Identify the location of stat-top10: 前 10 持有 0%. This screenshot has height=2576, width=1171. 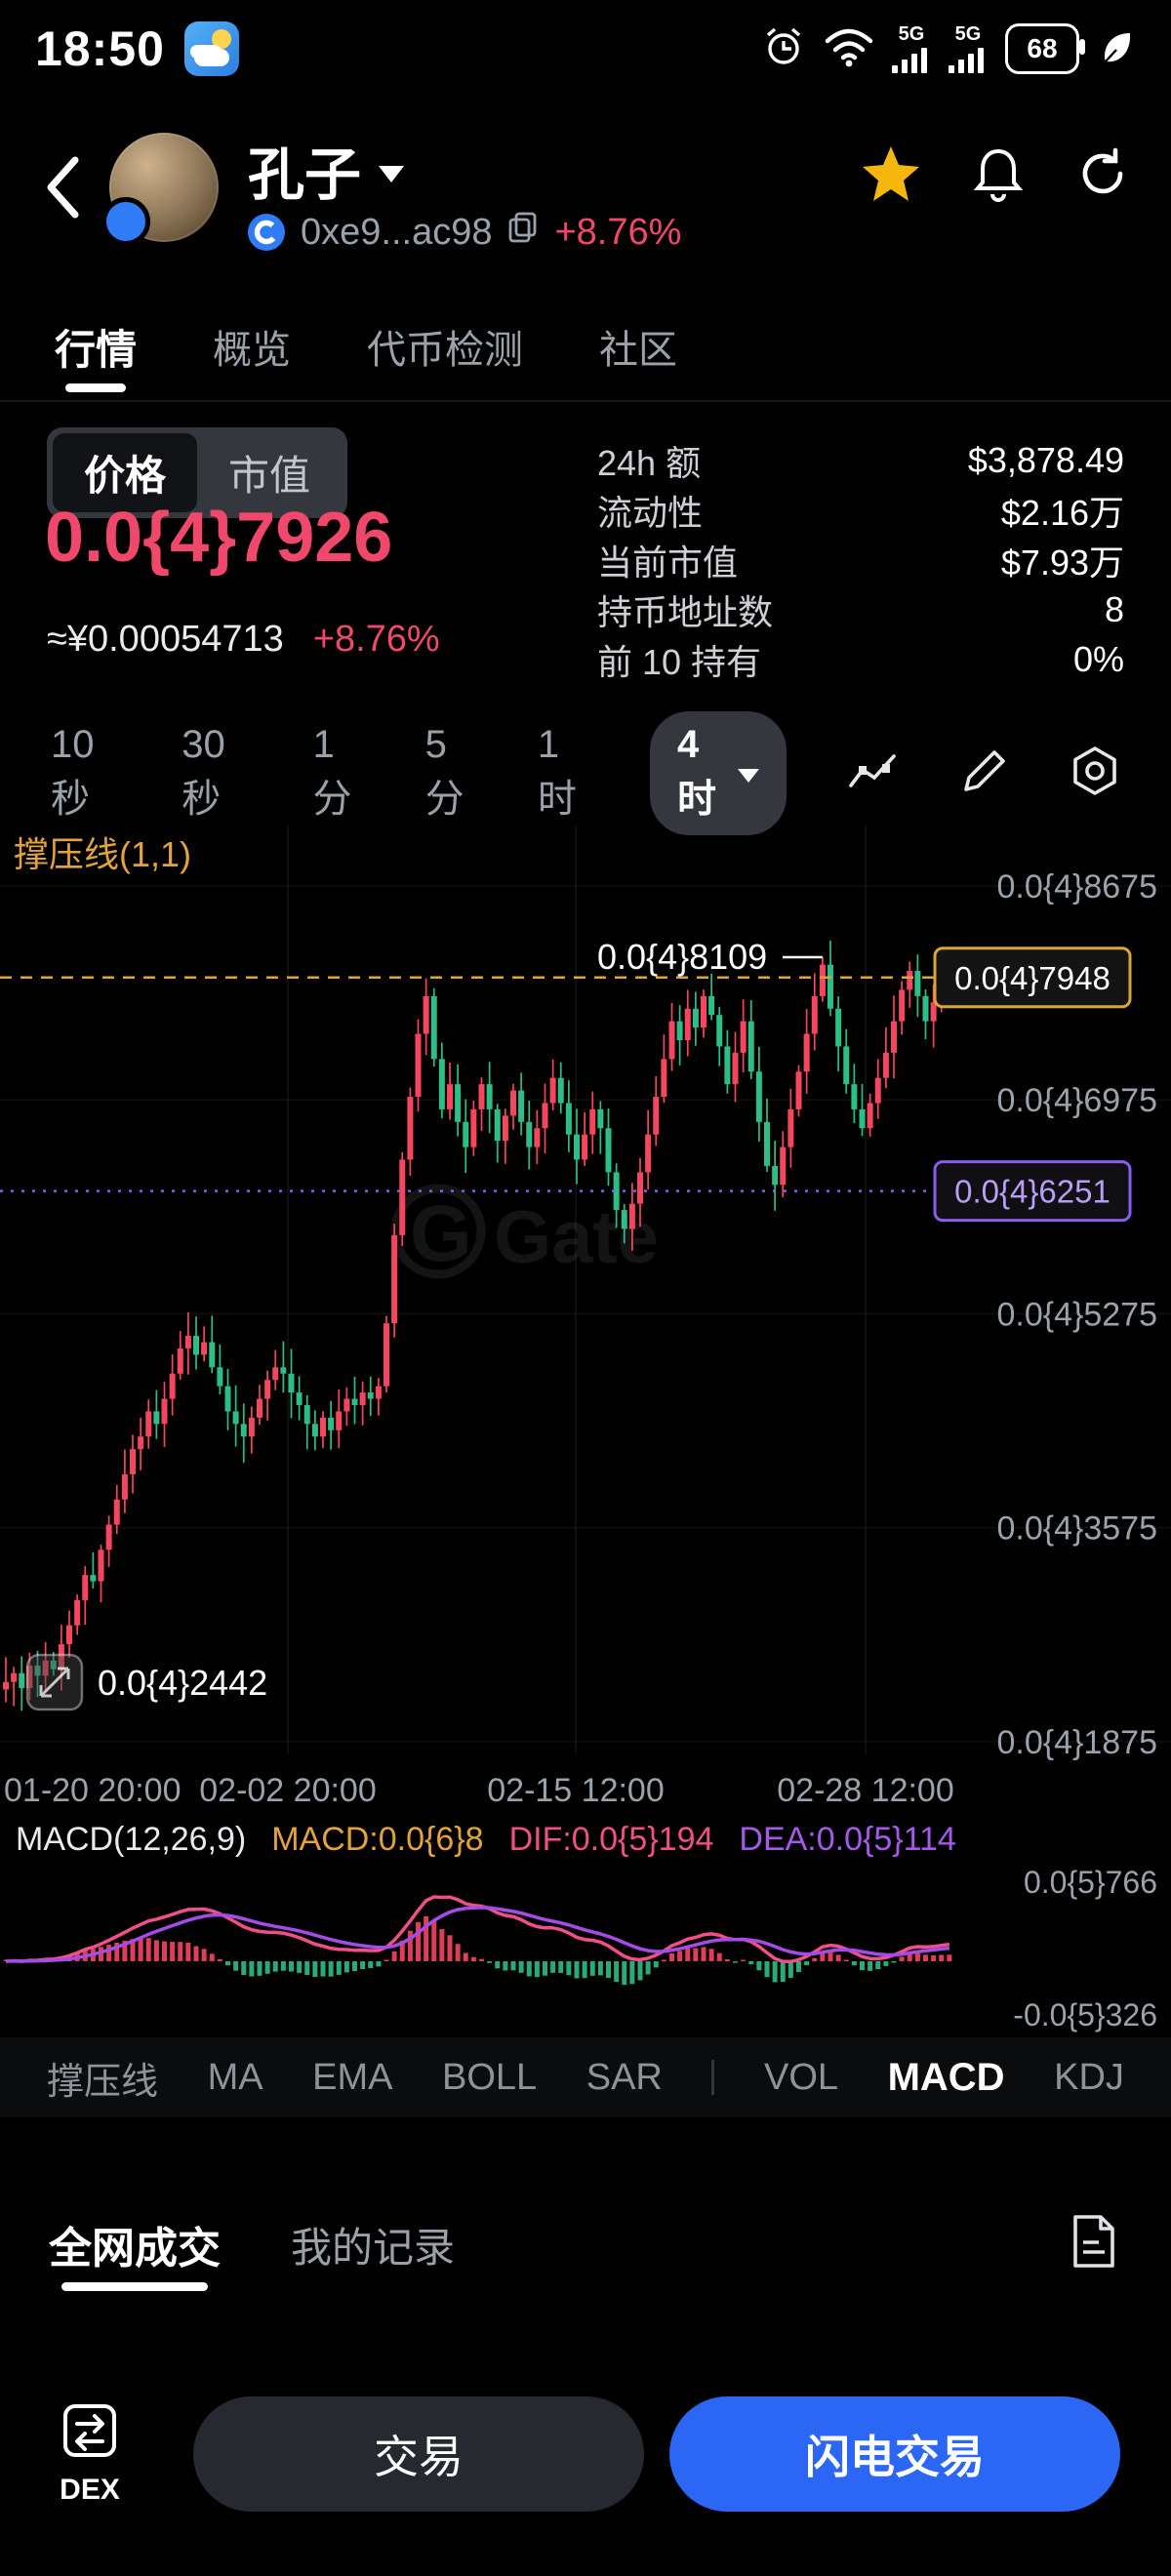
(860, 660).